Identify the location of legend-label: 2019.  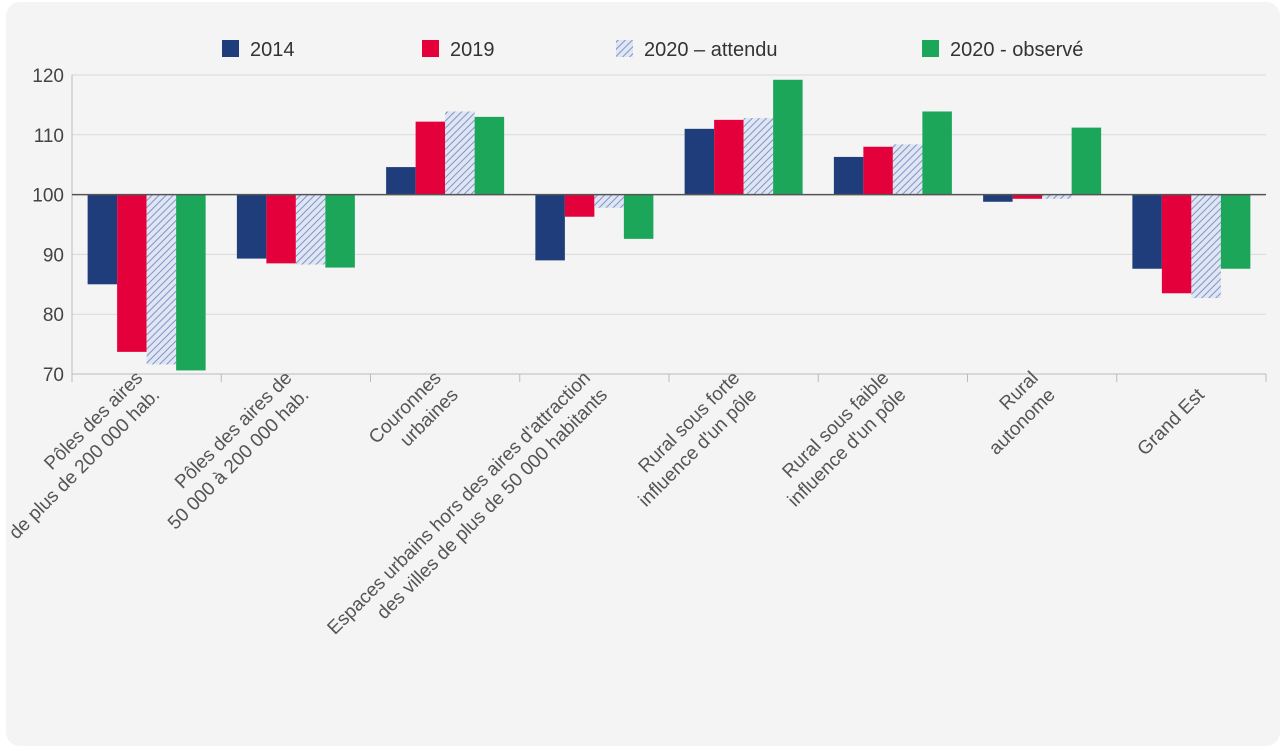
(472, 50).